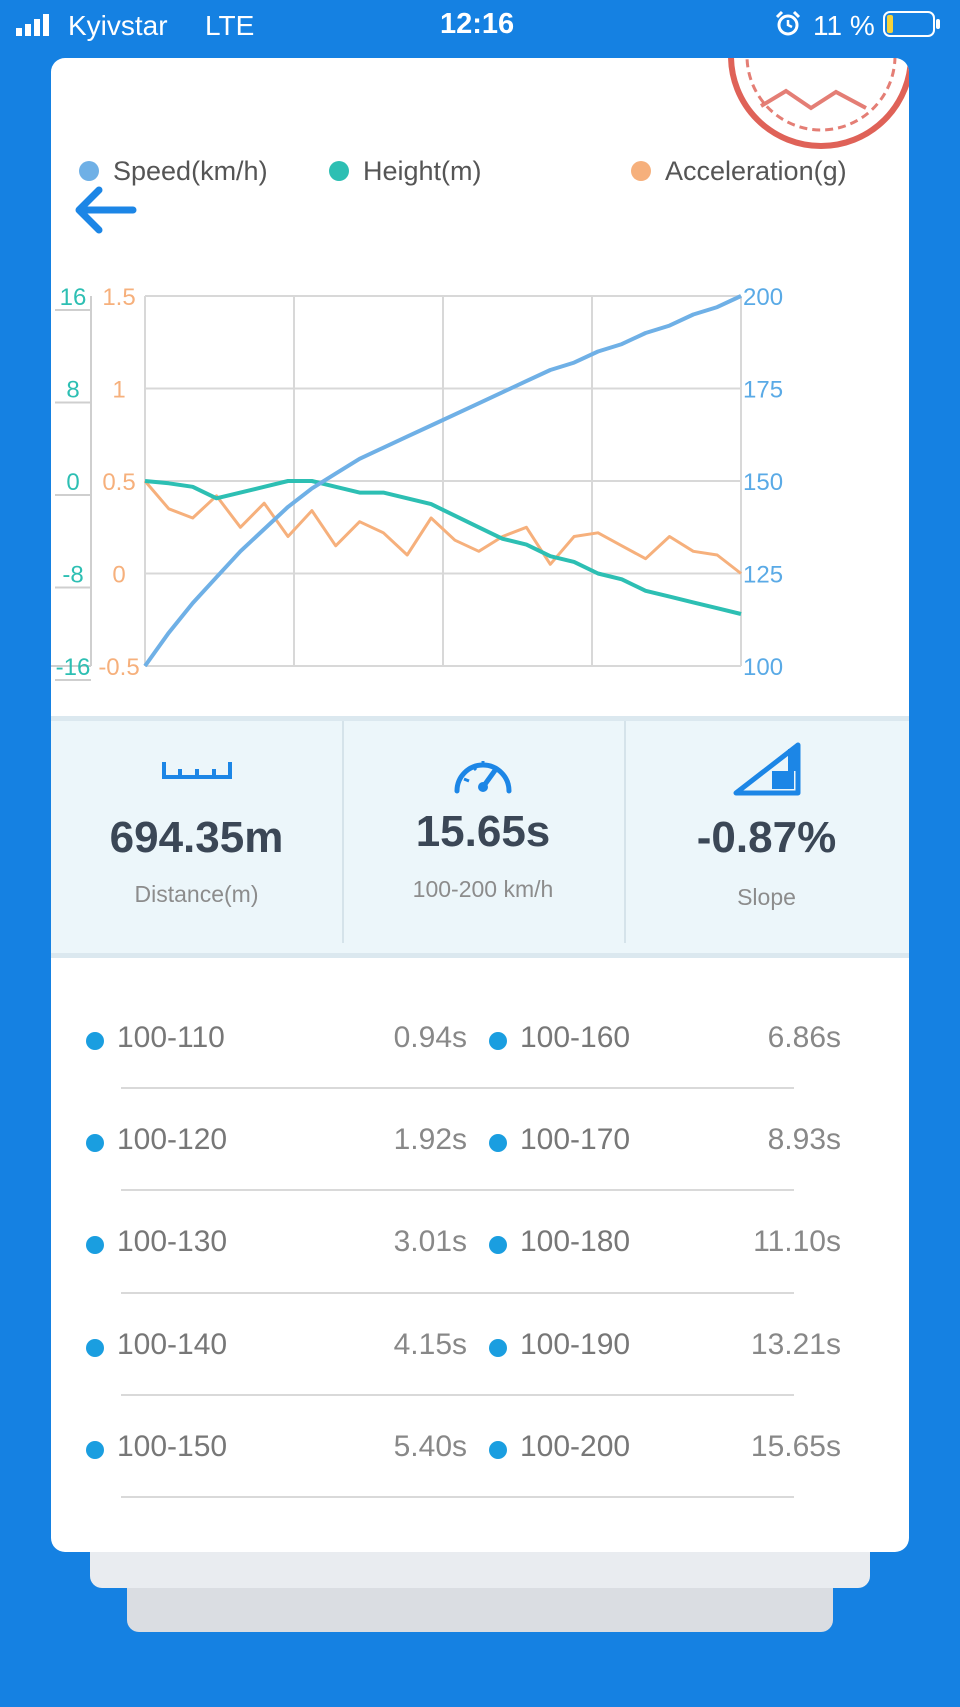  What do you see at coordinates (818, 103) in the screenshot?
I see `stamp-icon` at bounding box center [818, 103].